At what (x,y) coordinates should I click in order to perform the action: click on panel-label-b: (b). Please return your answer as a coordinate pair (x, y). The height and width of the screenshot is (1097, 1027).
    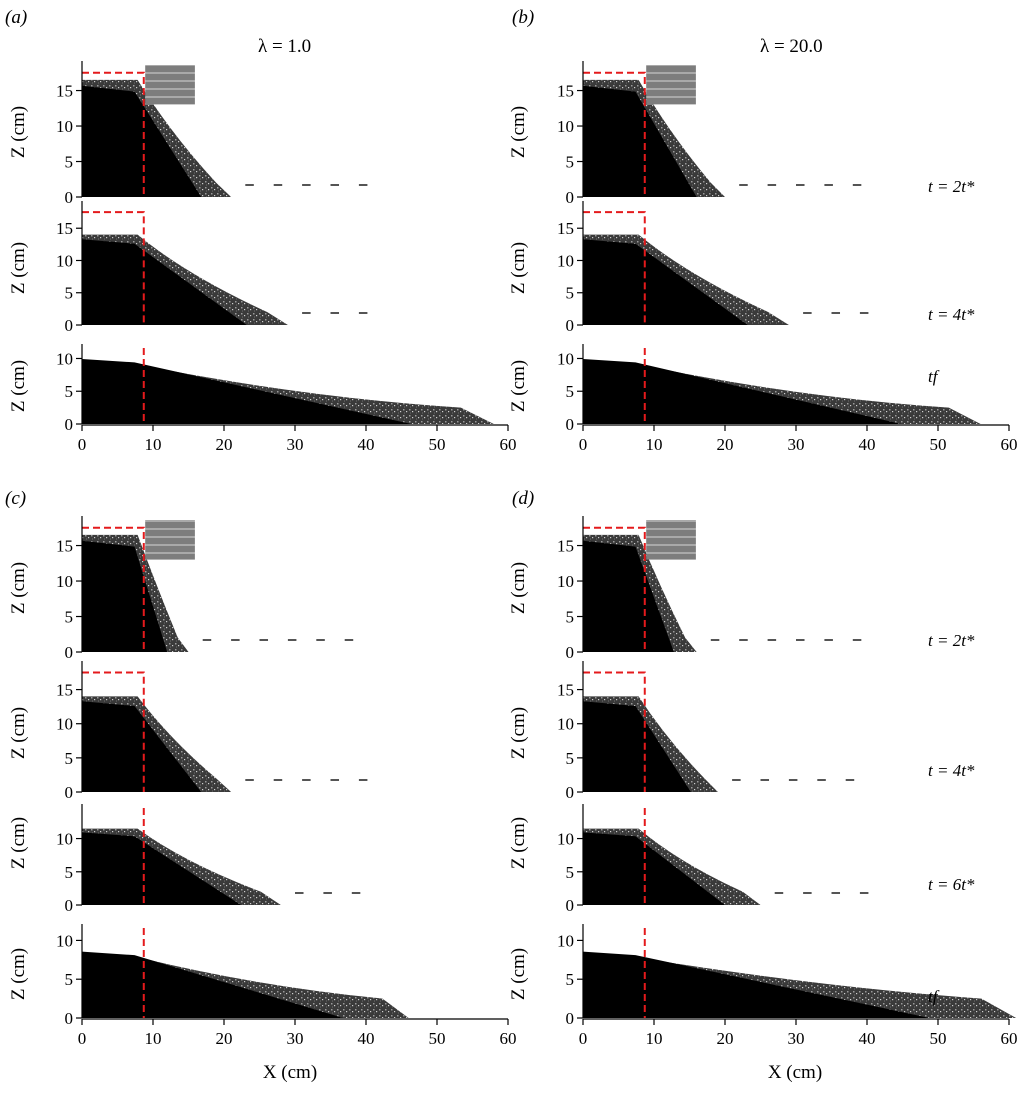
    Looking at the image, I should click on (523, 17).